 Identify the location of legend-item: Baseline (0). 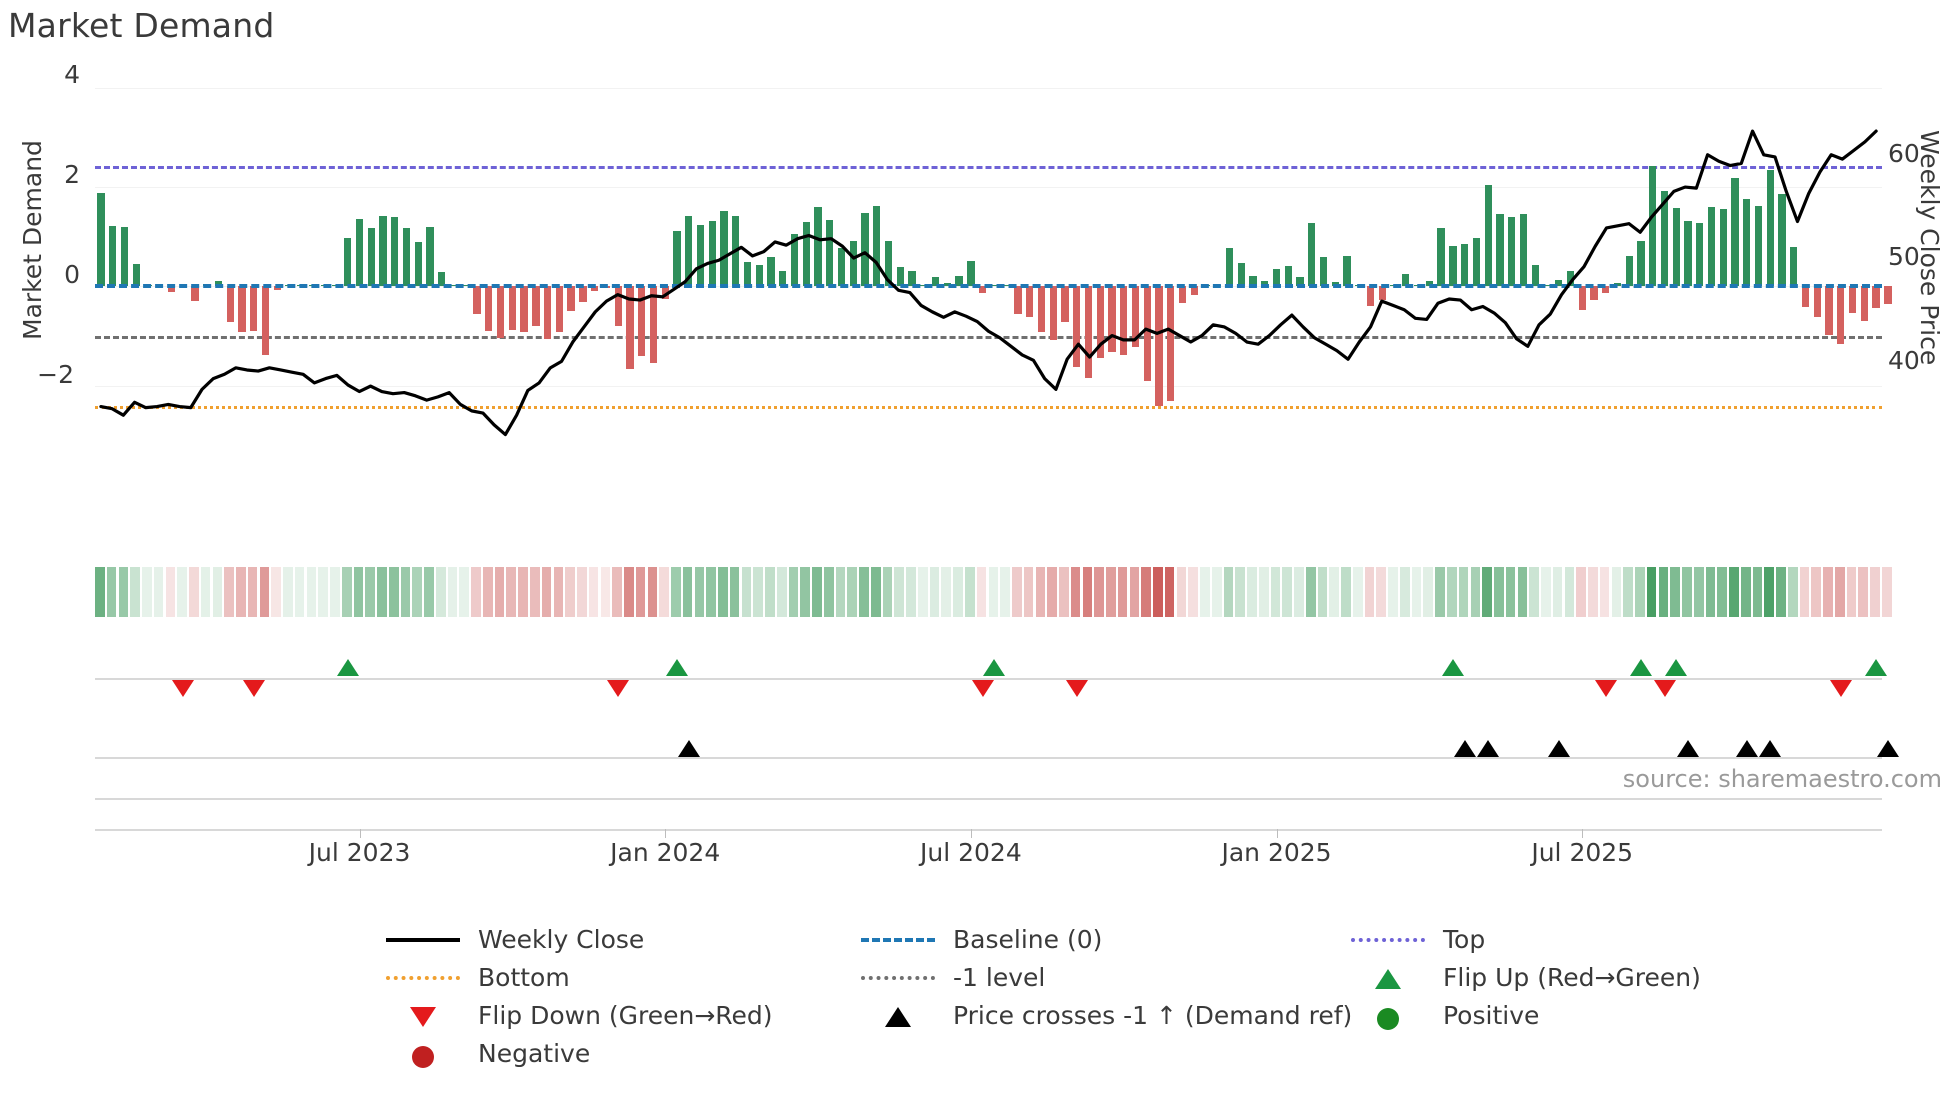
(978, 939).